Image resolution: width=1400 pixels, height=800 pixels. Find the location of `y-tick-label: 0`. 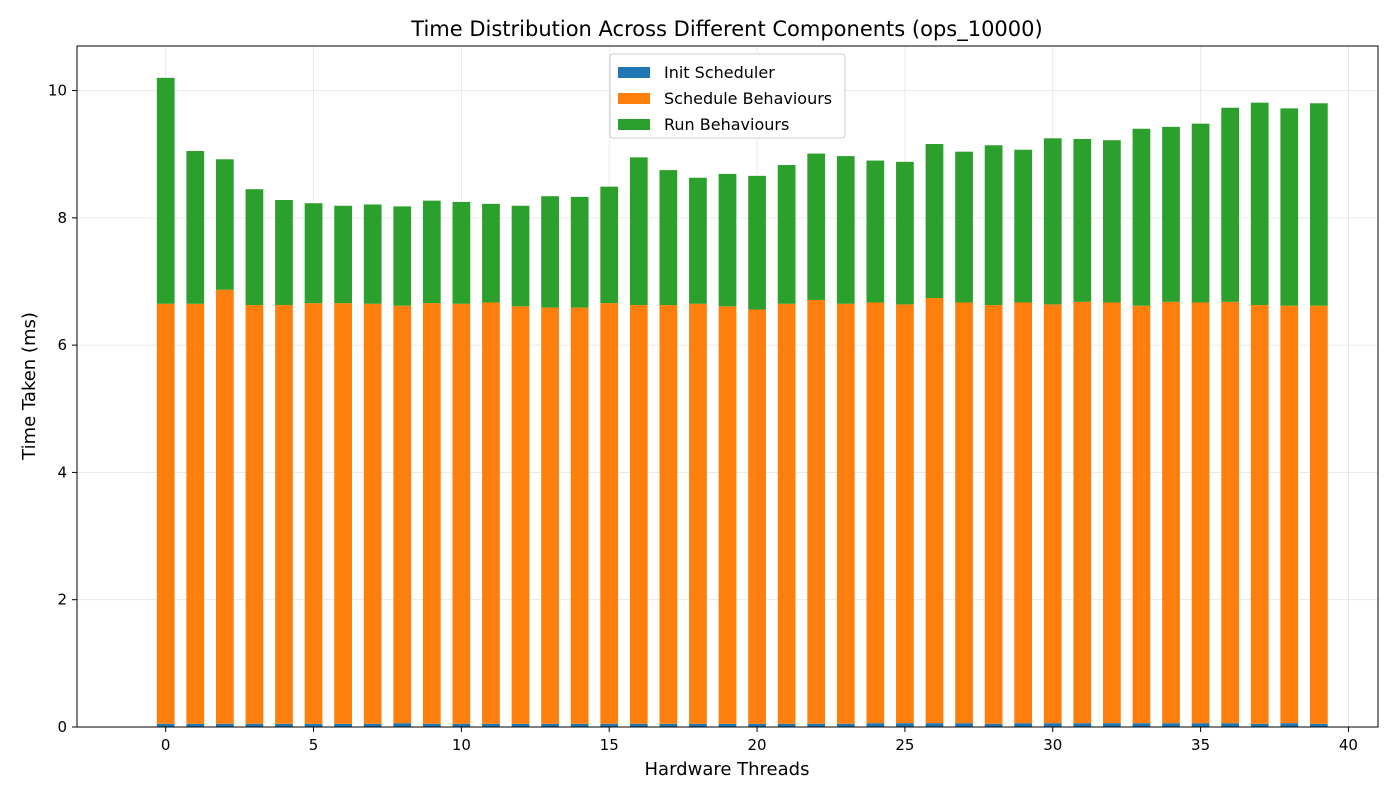

y-tick-label: 0 is located at coordinates (62, 727).